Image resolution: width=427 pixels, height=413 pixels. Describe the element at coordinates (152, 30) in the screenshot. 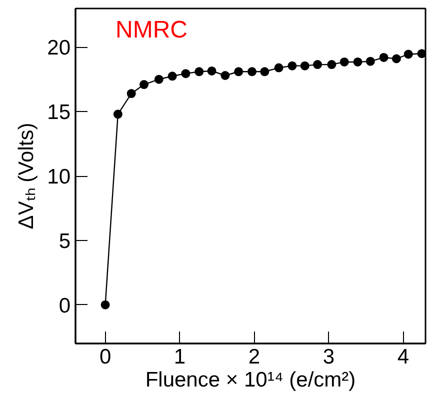

I see `annotation: NMRC` at that location.